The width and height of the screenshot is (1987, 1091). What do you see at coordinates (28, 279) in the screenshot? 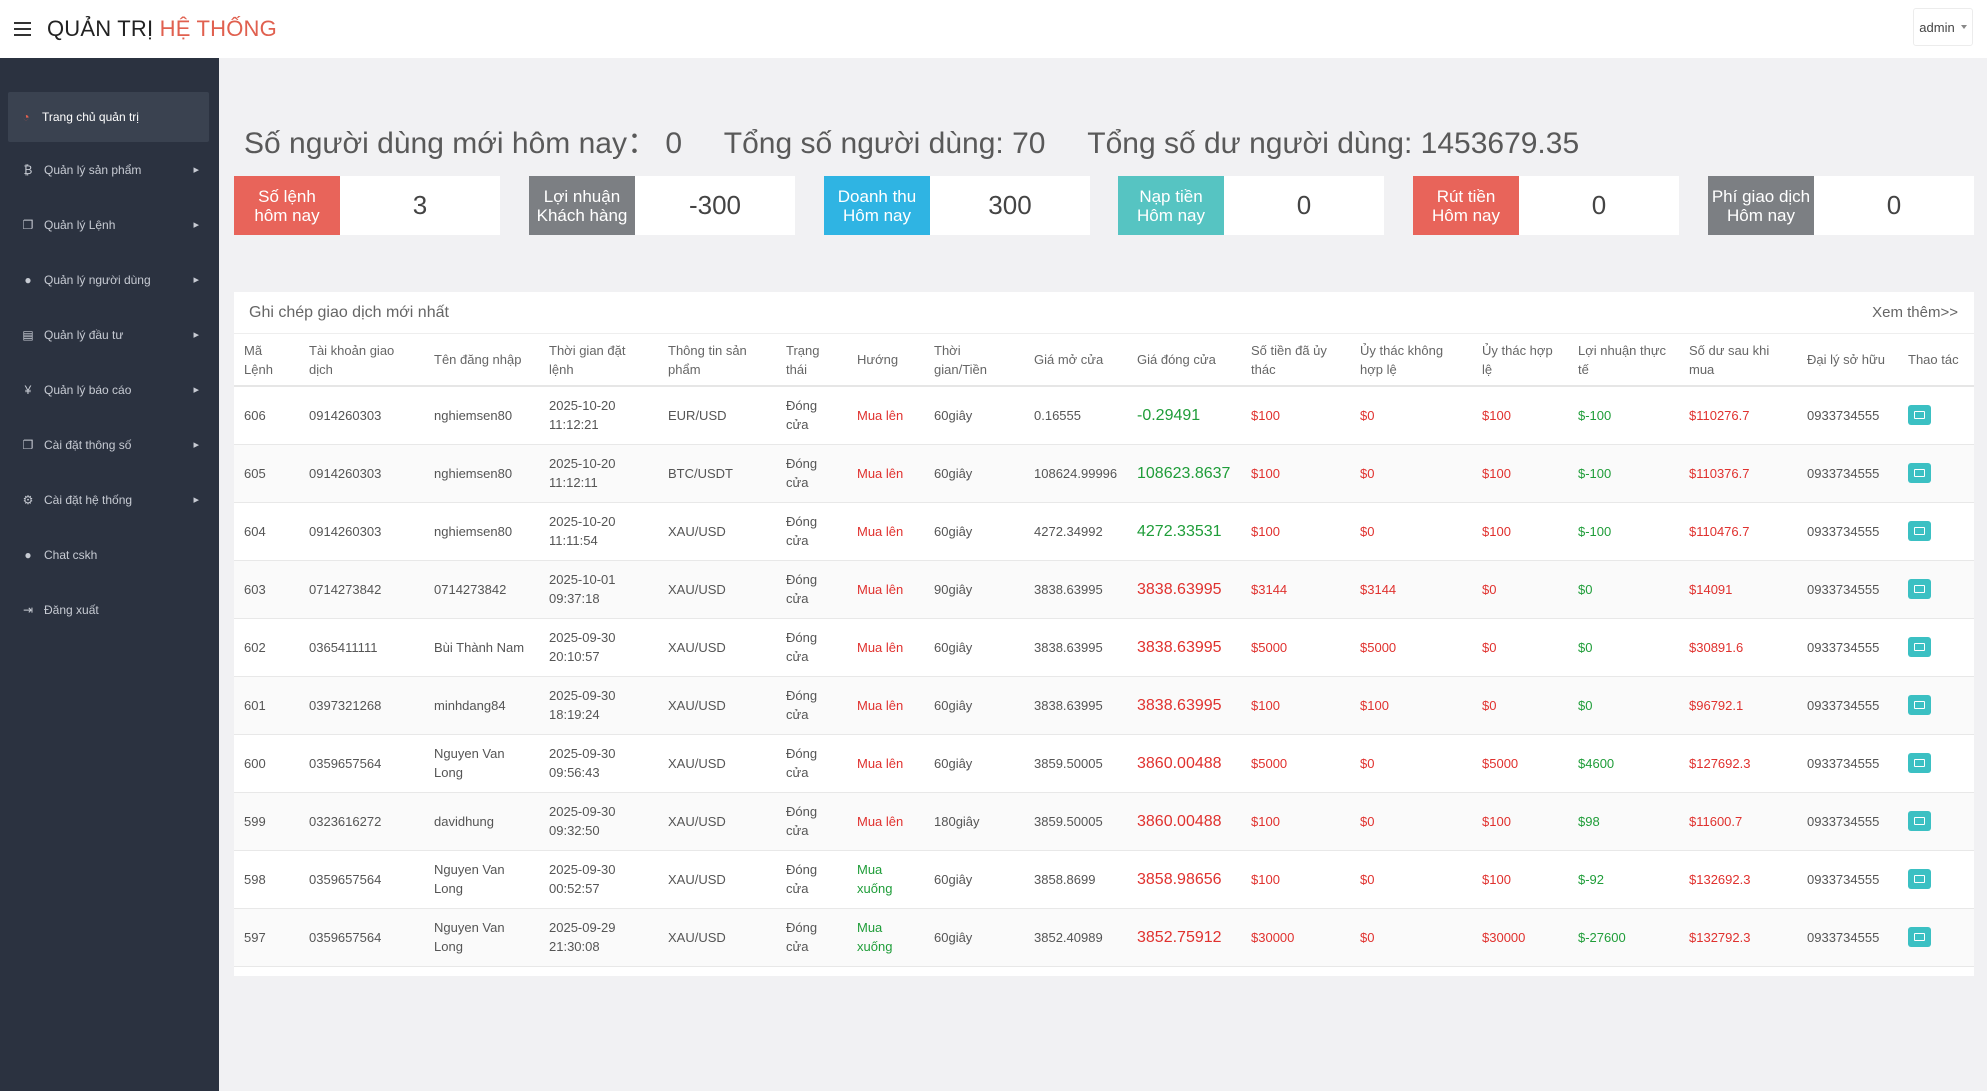
I see `user-icon: ●` at bounding box center [28, 279].